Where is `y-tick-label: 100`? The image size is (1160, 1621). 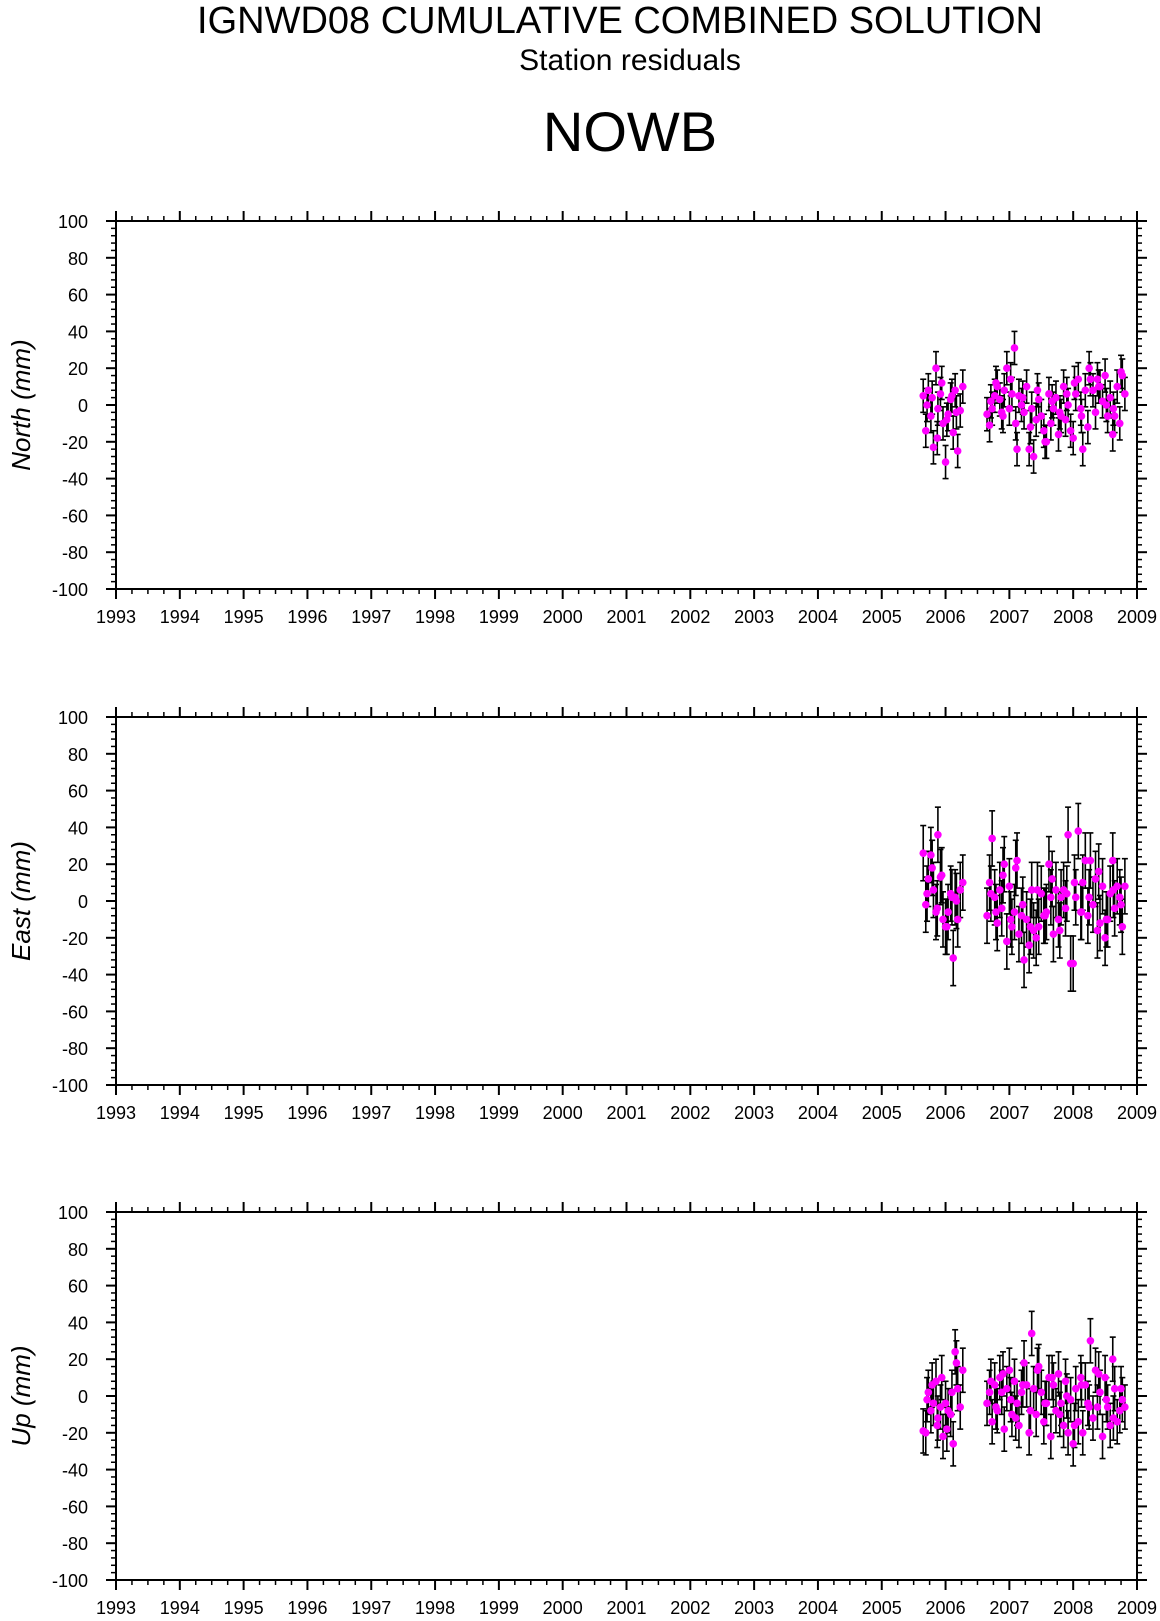
y-tick-label: 100 is located at coordinates (73, 1213).